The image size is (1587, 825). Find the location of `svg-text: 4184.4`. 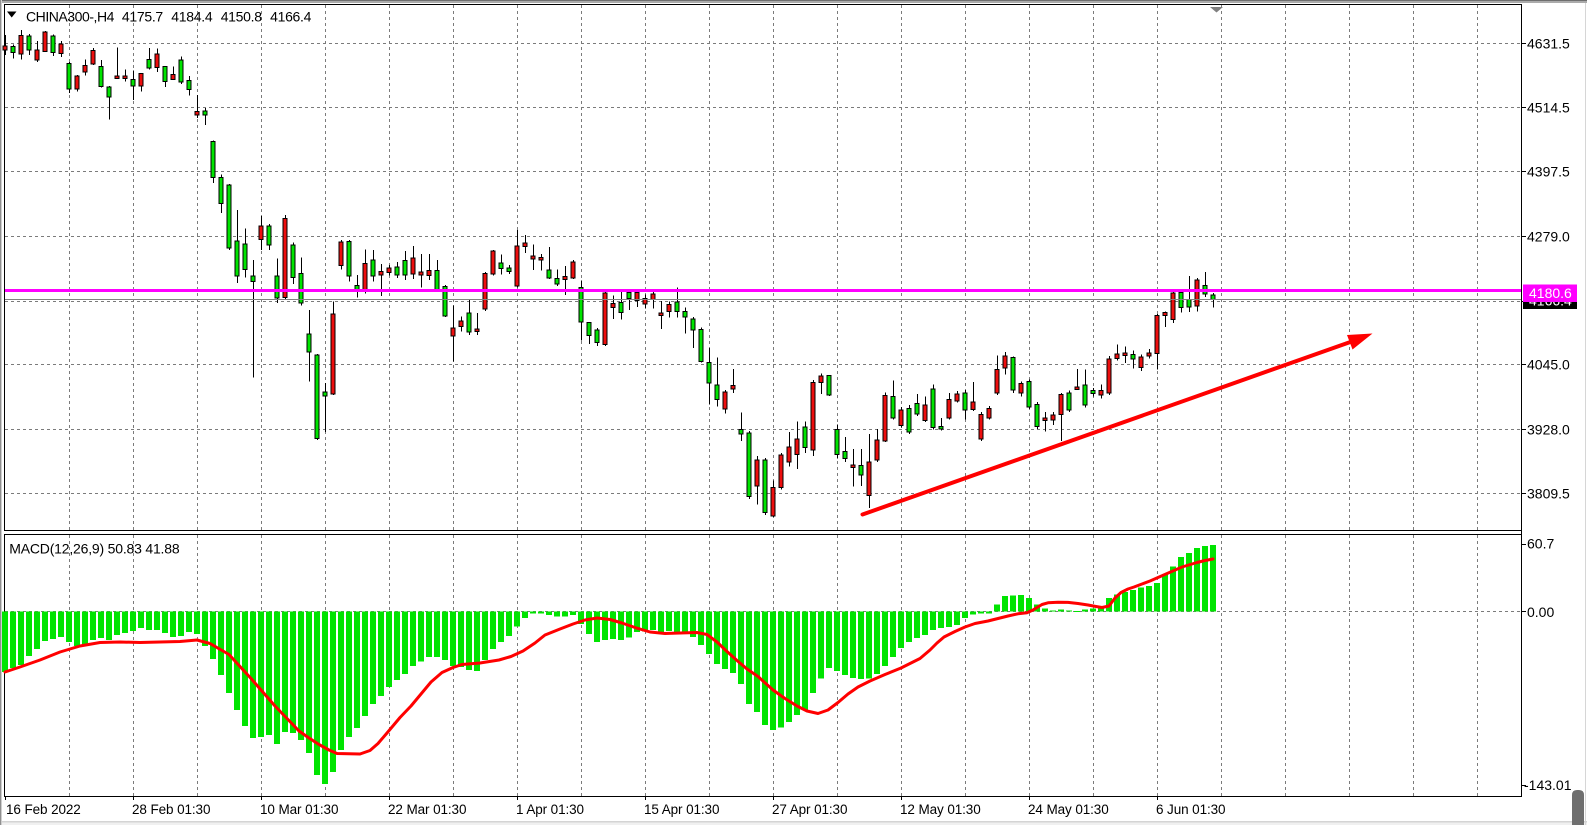

svg-text: 4184.4 is located at coordinates (192, 17).